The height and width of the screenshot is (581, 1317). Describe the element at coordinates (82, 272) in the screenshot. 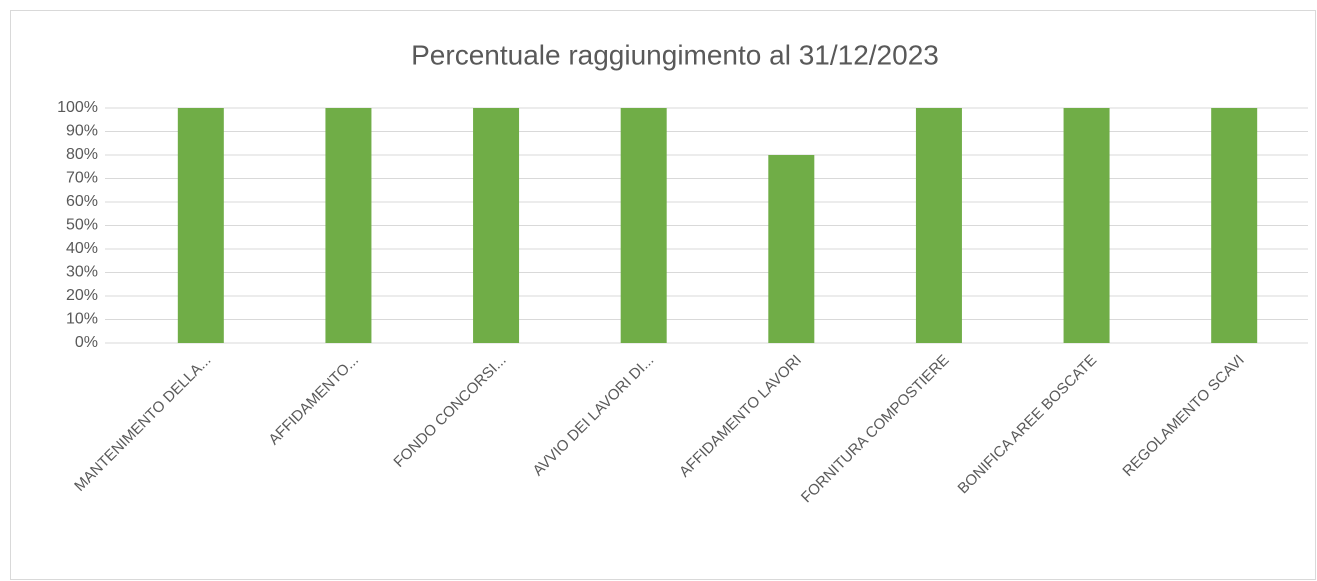

I see `y-tick-label: 30%` at that location.